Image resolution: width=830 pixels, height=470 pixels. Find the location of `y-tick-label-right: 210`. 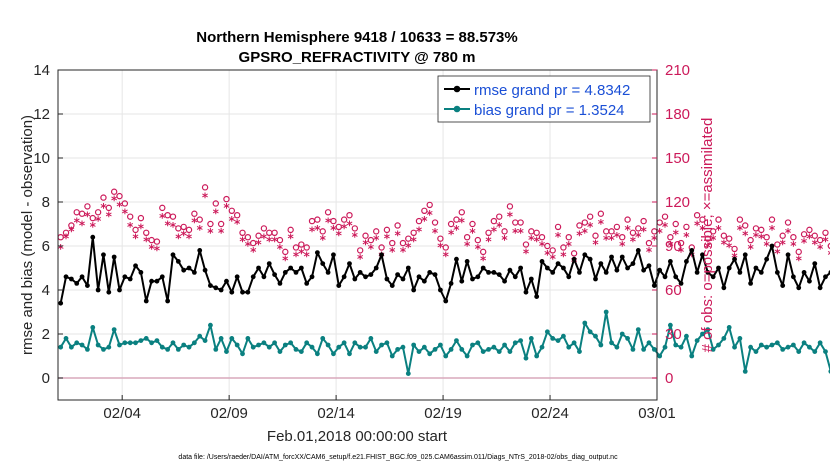

y-tick-label-right: 210 is located at coordinates (677, 70).